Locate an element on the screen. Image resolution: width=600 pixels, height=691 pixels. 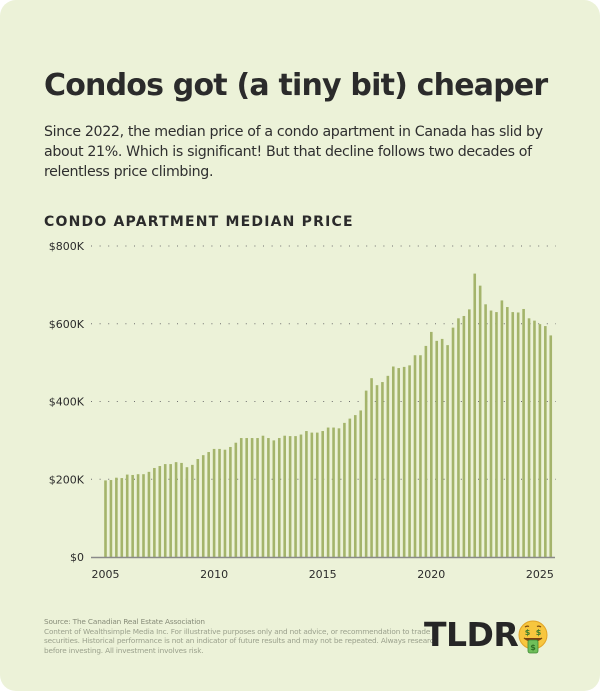
logo-text: TLDR is located at coordinates (471, 634).